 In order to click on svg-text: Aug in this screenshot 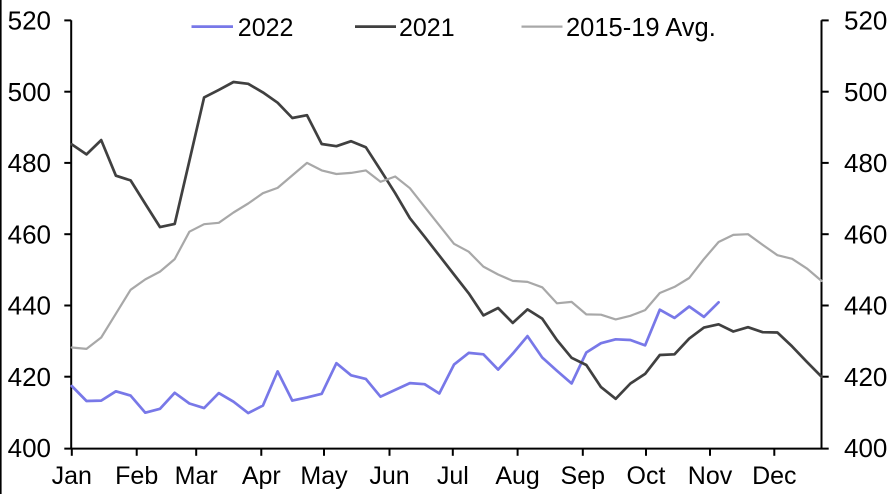, I will do `click(517, 476)`.